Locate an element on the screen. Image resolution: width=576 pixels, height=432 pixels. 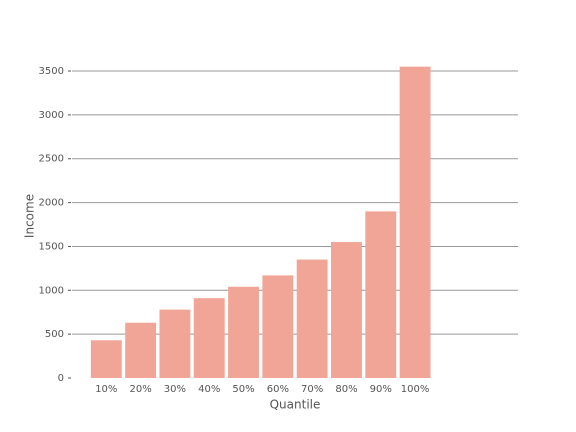
x-tick-label: 100% is located at coordinates (415, 389).